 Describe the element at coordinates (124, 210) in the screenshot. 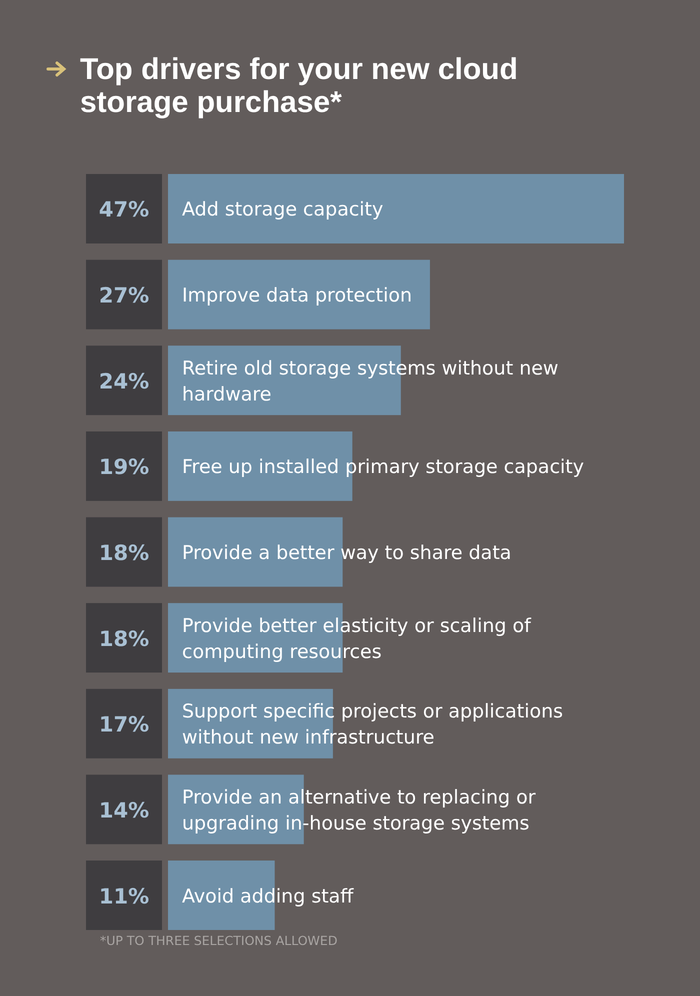

I see `data-label: 47%` at that location.